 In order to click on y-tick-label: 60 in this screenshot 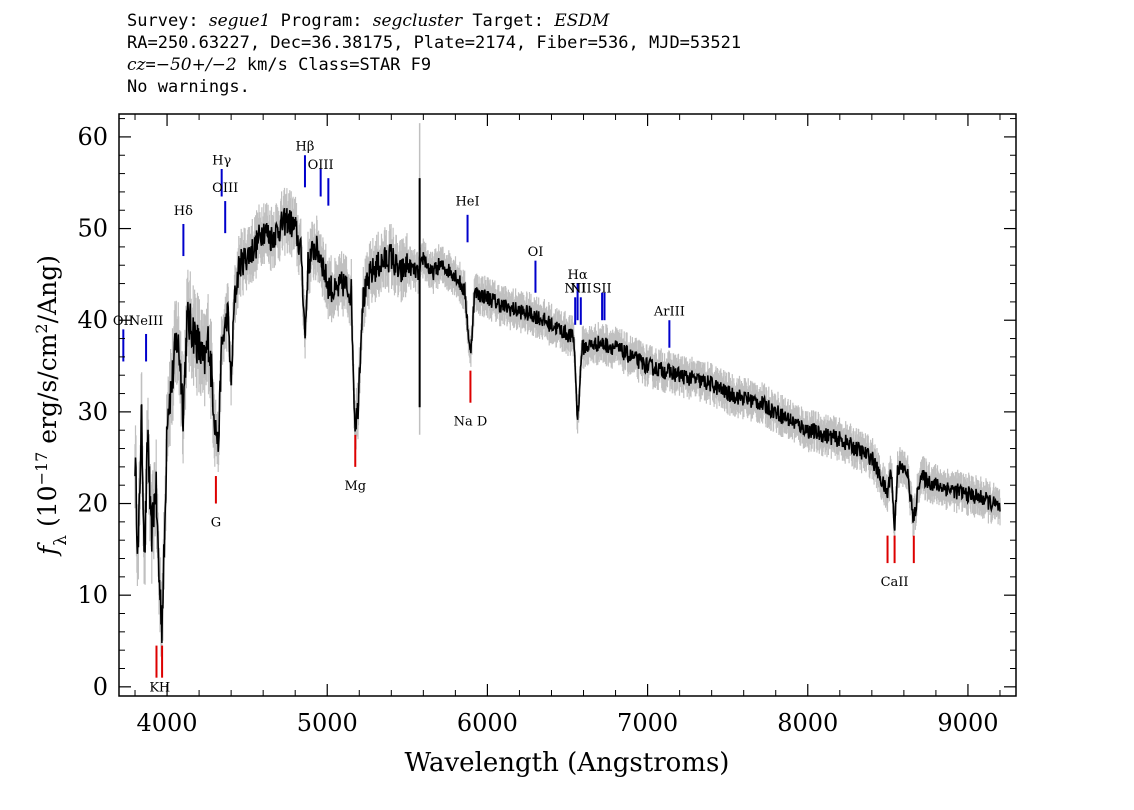, I will do `click(92, 137)`.